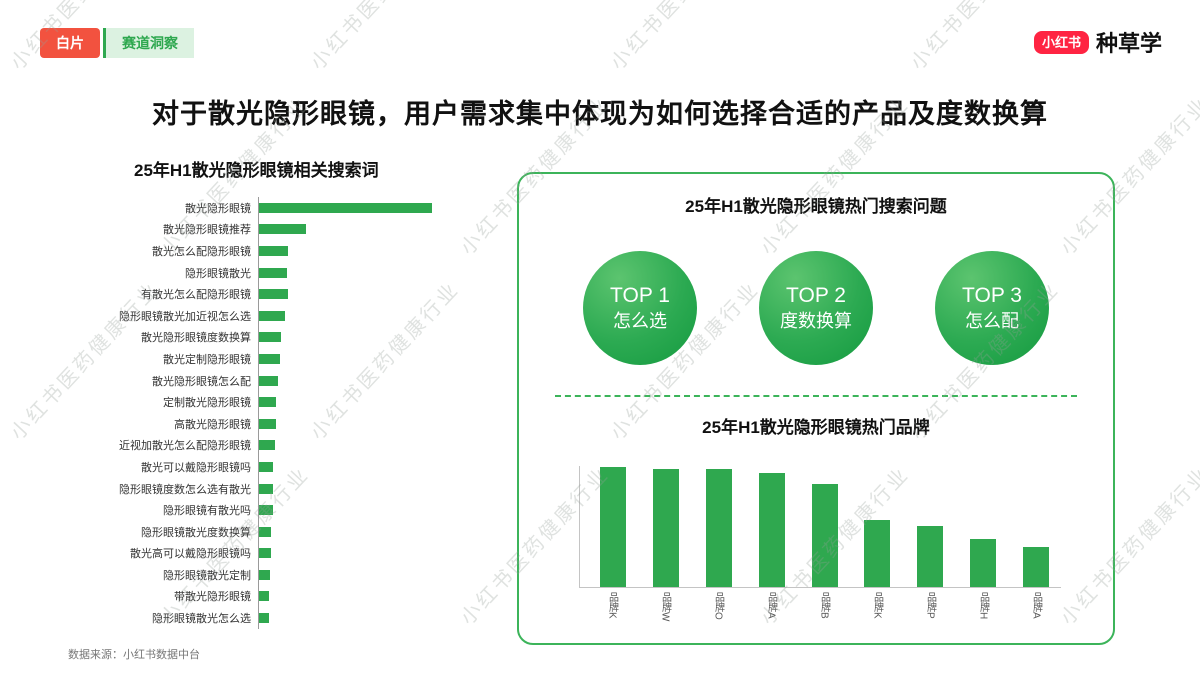 The width and height of the screenshot is (1200, 675). I want to click on search-term-row: 隐形眼镜散光定制, so click(276, 575).